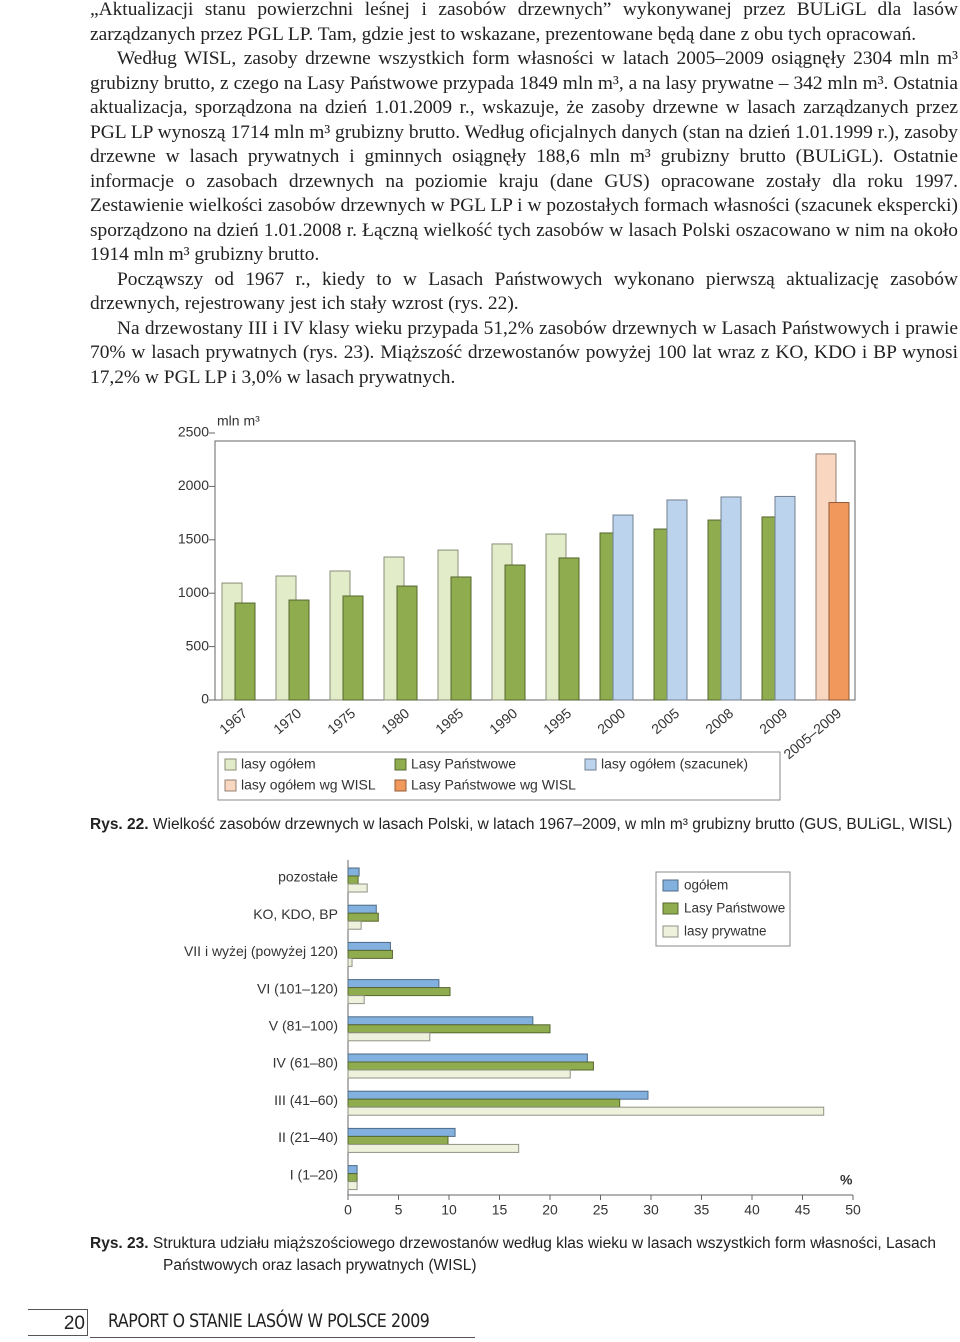 This screenshot has height=1342, width=960. What do you see at coordinates (348, 1210) in the screenshot?
I see `x-tick-label: 0` at bounding box center [348, 1210].